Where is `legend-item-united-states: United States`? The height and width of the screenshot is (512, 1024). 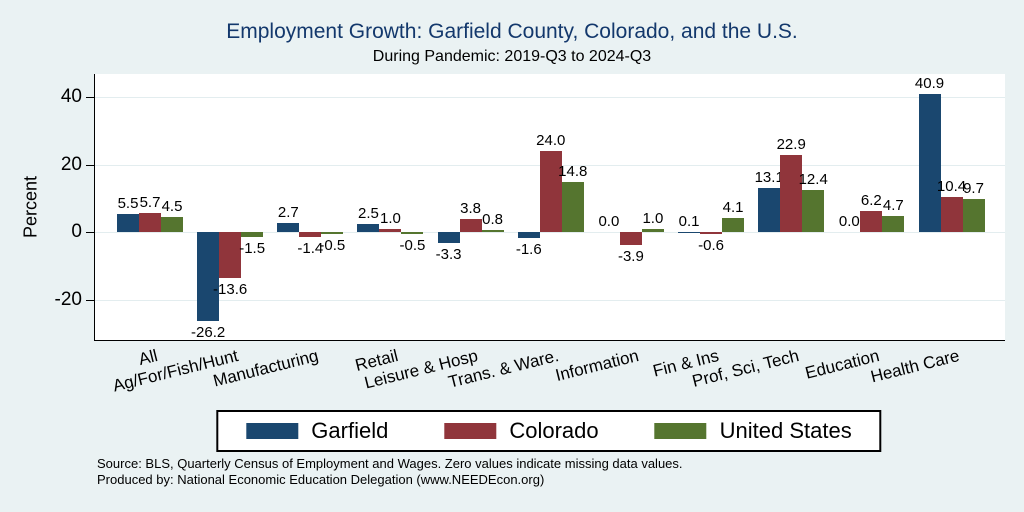
legend-item-united-states: United States is located at coordinates (753, 431).